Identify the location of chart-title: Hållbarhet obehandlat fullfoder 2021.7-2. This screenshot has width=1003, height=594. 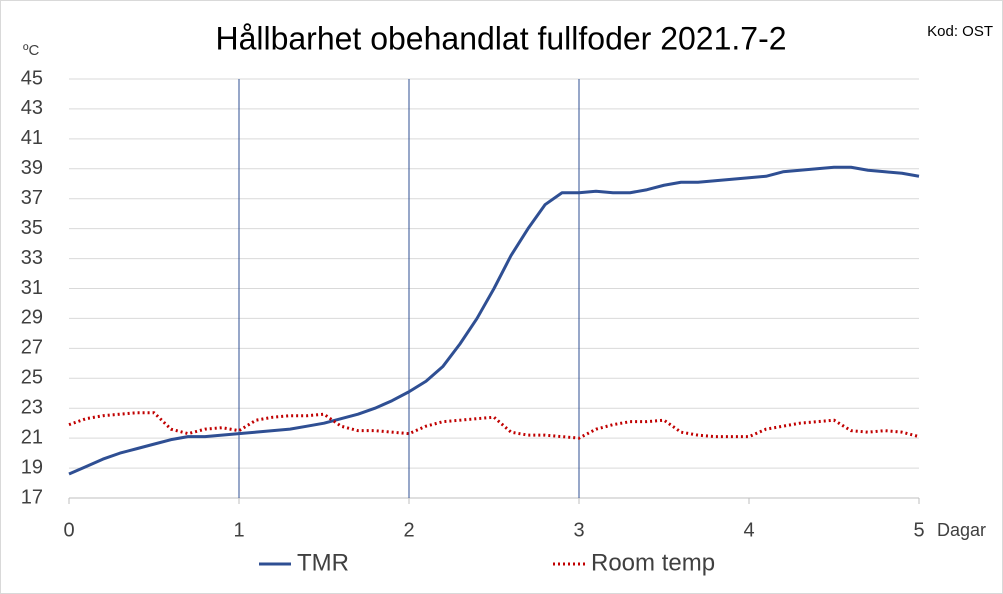
(500, 38).